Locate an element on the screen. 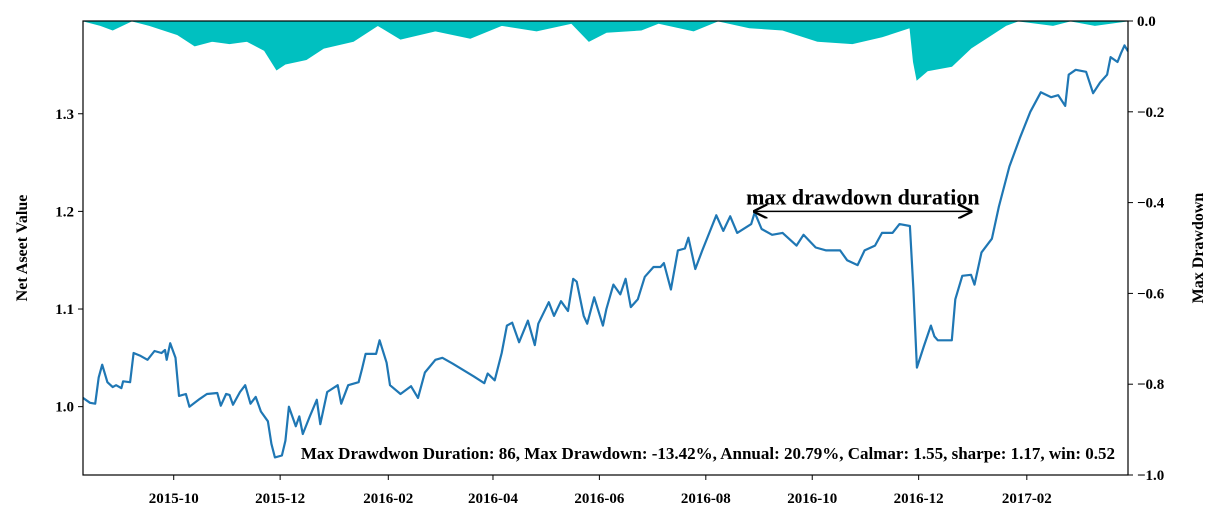  y-left-tick-label-1: 1.1 is located at coordinates (64, 310).